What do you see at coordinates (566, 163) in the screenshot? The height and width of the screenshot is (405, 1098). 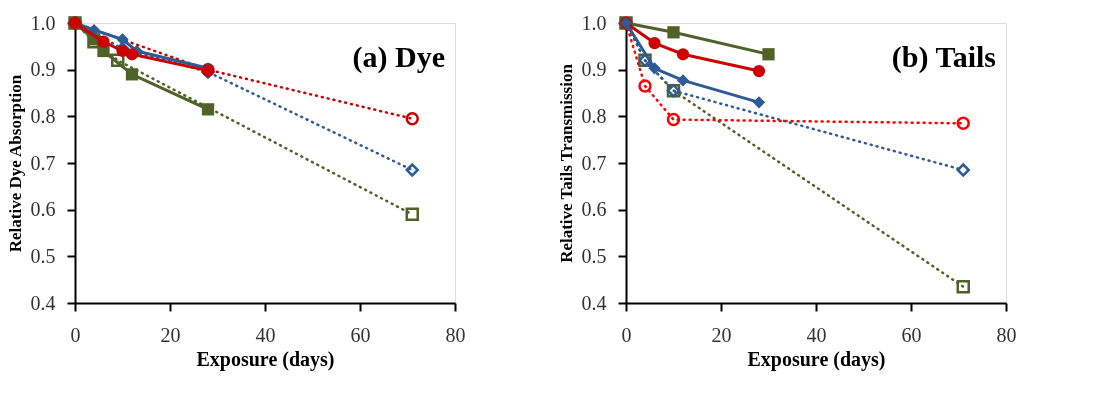 I see `y-axis-title: Relative Tails Transmission` at bounding box center [566, 163].